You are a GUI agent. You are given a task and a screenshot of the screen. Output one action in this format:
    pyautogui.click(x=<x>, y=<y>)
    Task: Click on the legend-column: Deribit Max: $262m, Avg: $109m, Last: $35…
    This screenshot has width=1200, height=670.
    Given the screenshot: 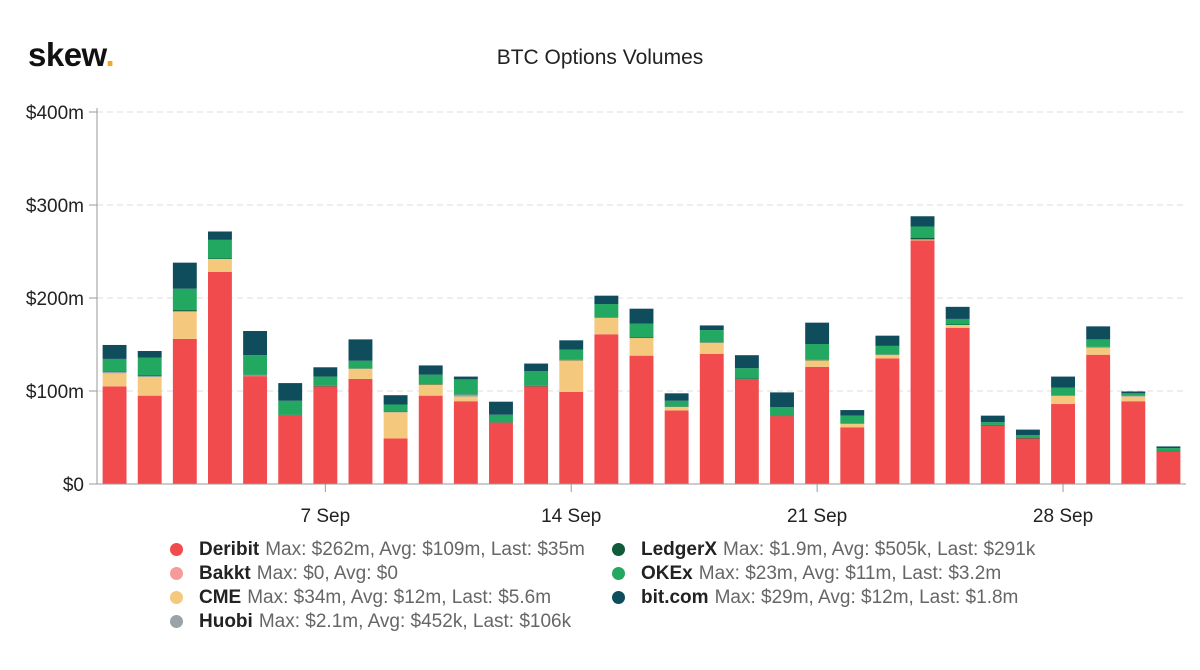 What is the action you would take?
    pyautogui.click(x=377, y=586)
    